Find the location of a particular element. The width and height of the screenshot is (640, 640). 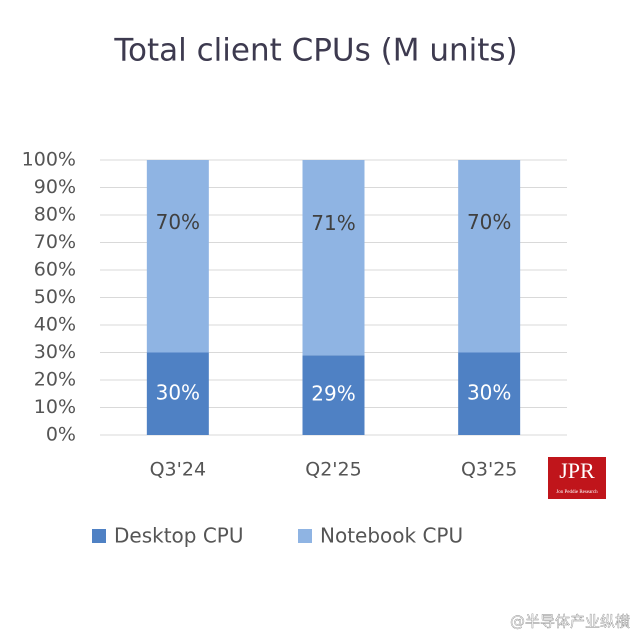

y-tick-label: 80% is located at coordinates (55, 215).